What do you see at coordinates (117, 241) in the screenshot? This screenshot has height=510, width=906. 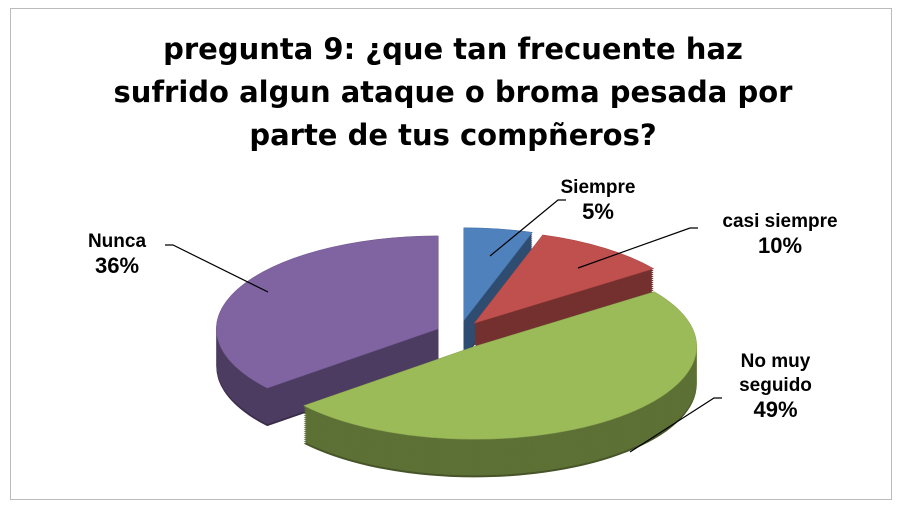 I see `category-label: Nunca` at bounding box center [117, 241].